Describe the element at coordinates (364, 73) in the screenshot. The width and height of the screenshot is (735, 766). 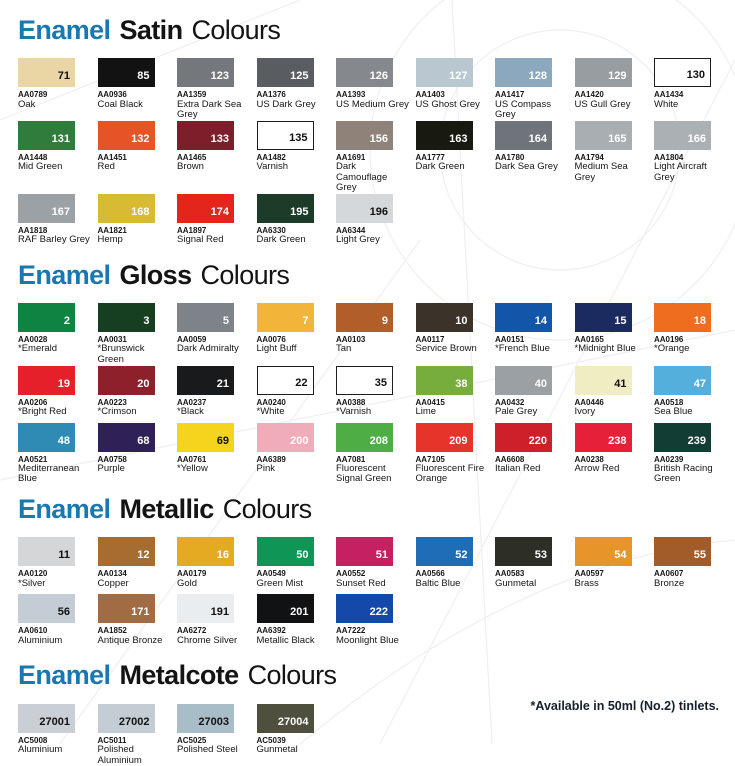
I see `color-chip: 126` at that location.